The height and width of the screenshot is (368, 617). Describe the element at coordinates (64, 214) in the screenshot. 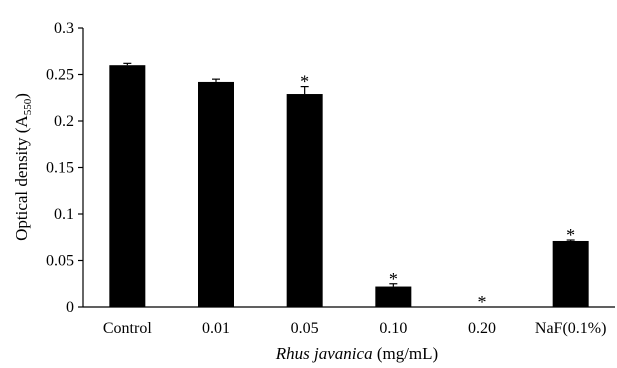

I see `y-tick-label: 0.1` at that location.